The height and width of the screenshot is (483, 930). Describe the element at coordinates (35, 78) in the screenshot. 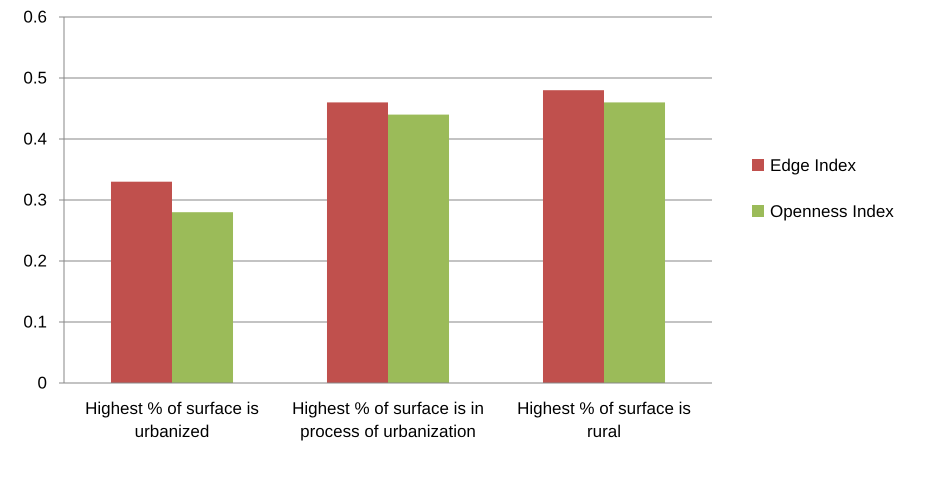

I see `y-tick-label: 0.5` at that location.